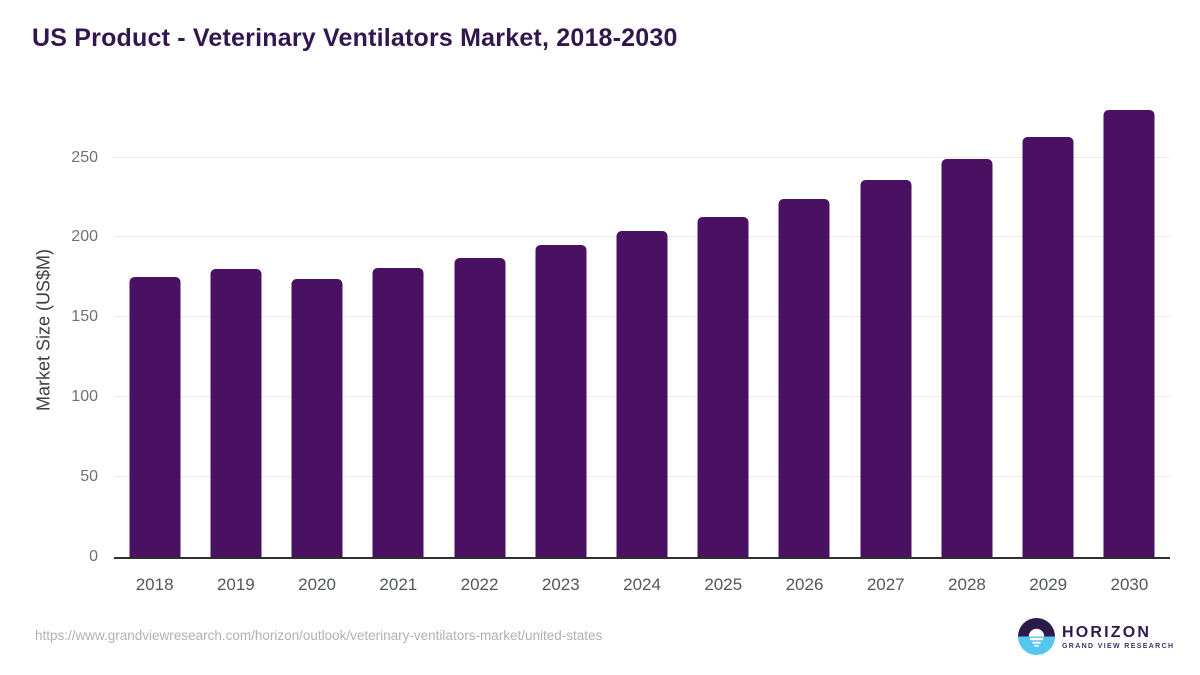 The image size is (1200, 675). Describe the element at coordinates (317, 584) in the screenshot. I see `x-tick-label-2020: 2020` at that location.